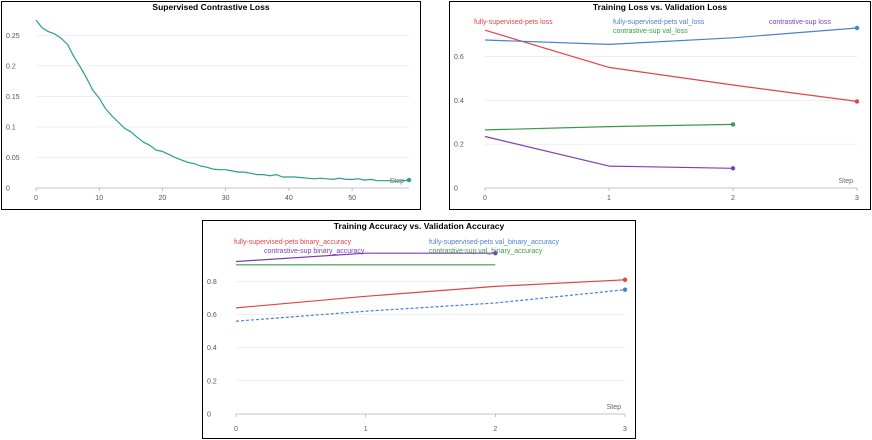 The image size is (872, 440). Describe the element at coordinates (212, 282) in the screenshot. I see `y-tick-label: 0.8` at that location.